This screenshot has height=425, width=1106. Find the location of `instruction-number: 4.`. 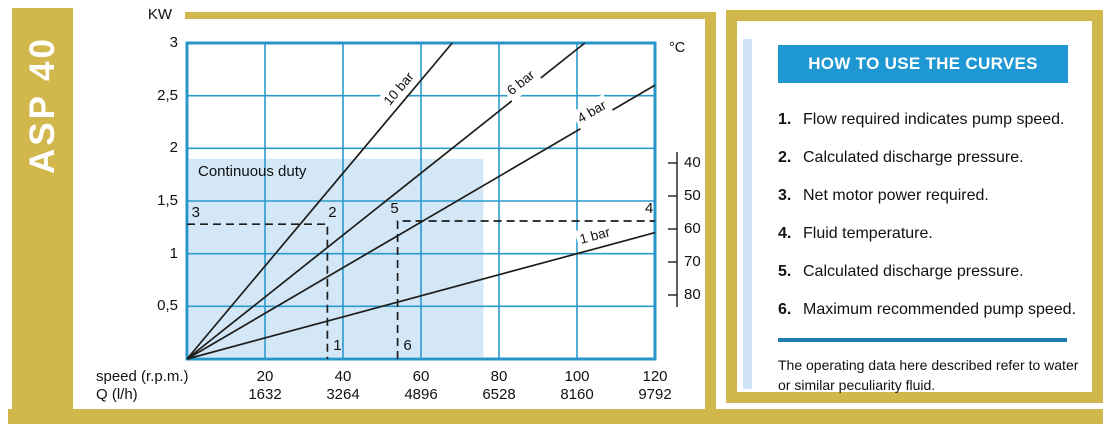

instruction-number: 4. is located at coordinates (785, 233).